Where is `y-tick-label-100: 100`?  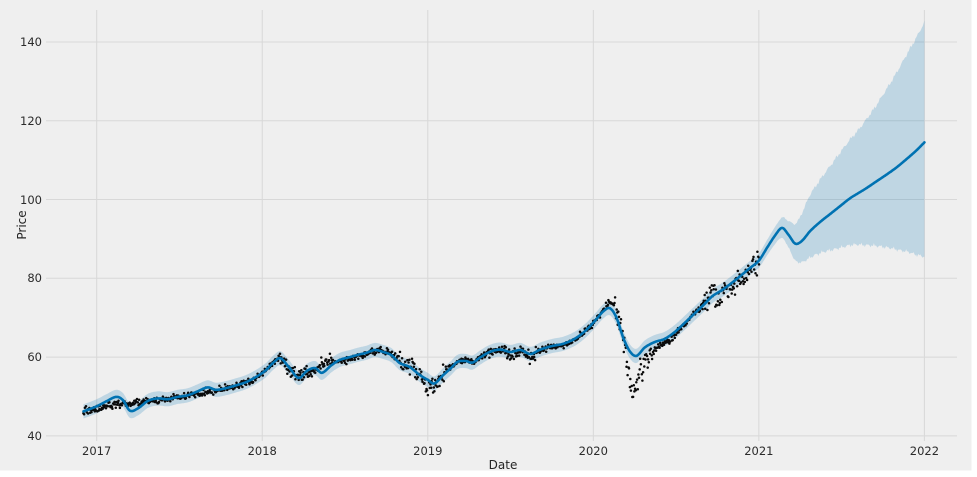
y-tick-label-100: 100 is located at coordinates (31, 199).